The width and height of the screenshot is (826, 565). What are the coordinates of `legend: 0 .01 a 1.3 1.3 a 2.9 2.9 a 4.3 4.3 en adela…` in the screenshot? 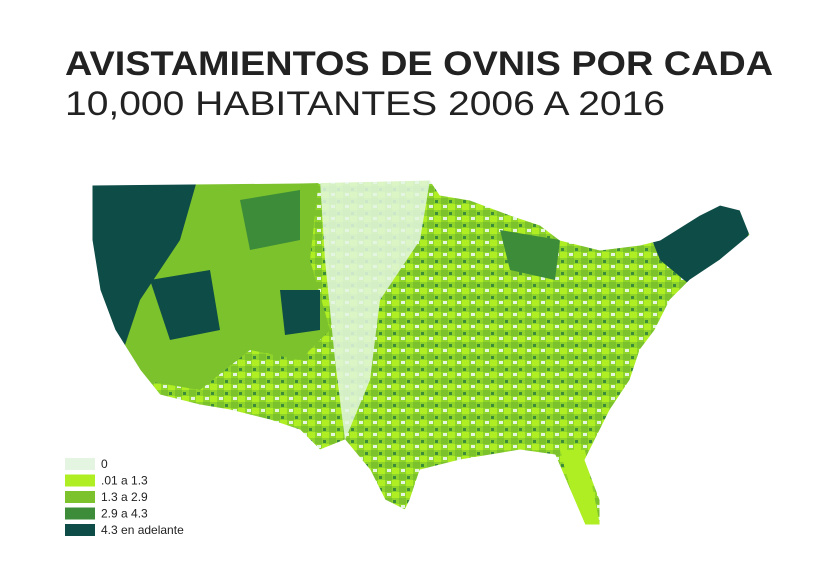 It's located at (124, 497).